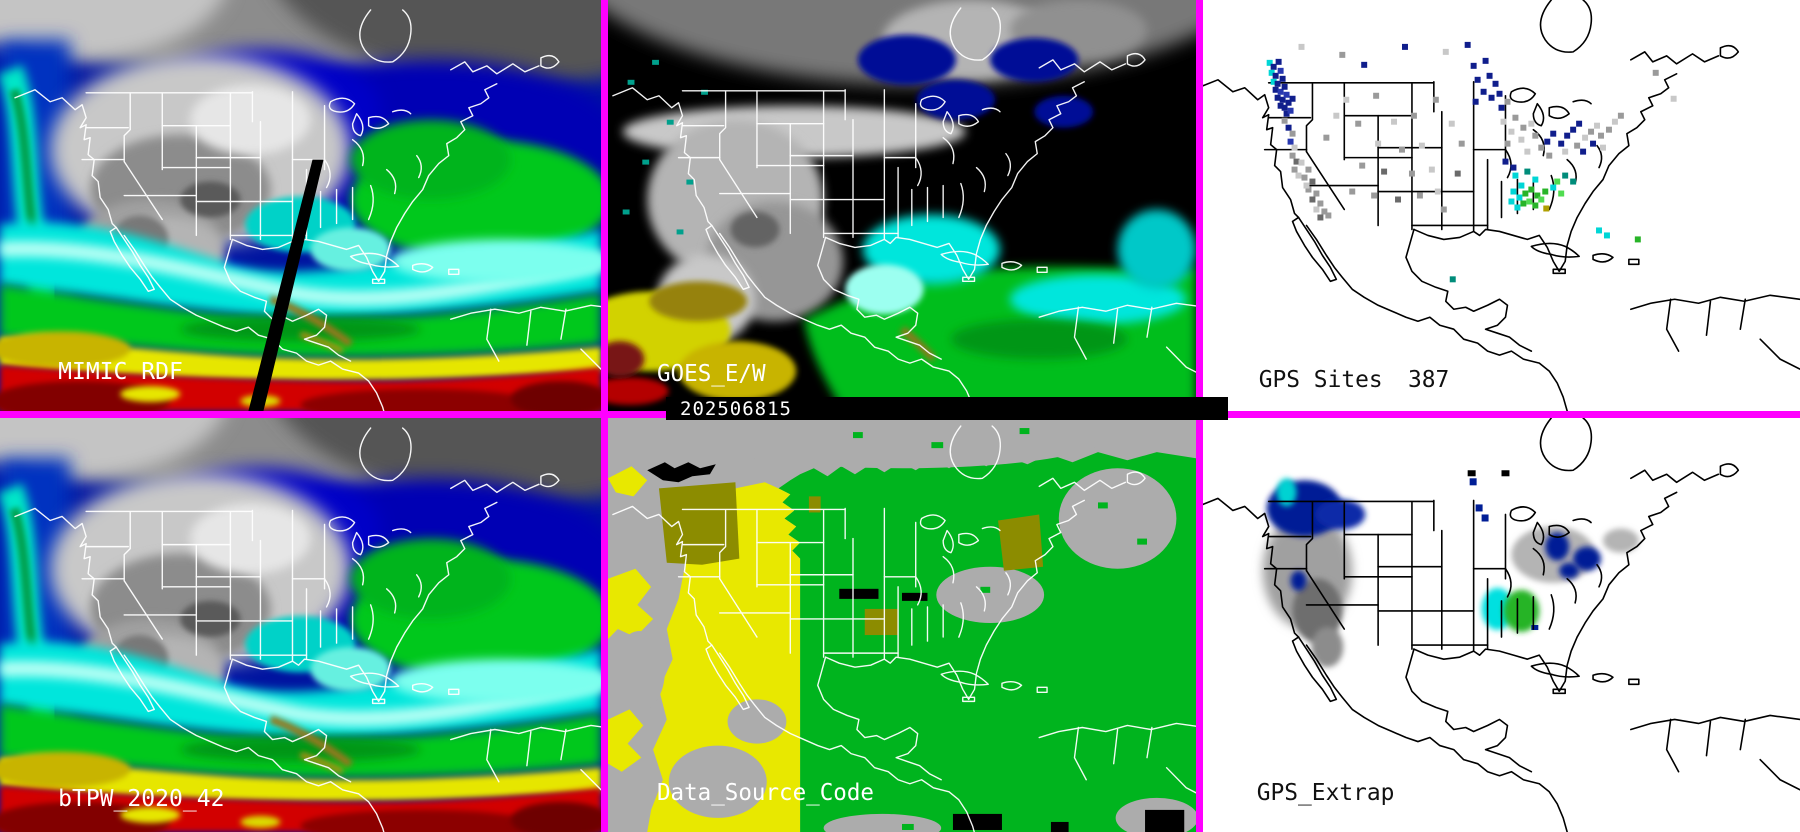  I want to click on gps-sites-count: 387, so click(1428, 380).